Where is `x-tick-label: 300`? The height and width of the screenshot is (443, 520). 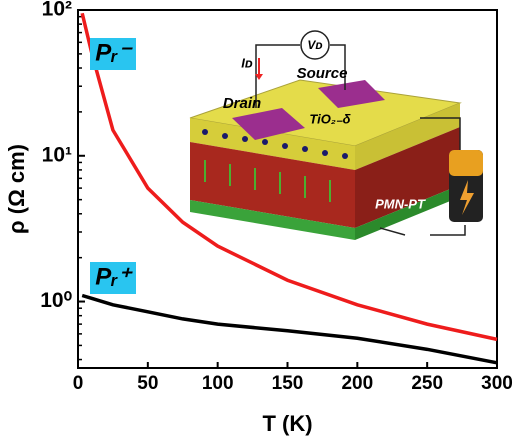
x-tick-label: 300 is located at coordinates (497, 383).